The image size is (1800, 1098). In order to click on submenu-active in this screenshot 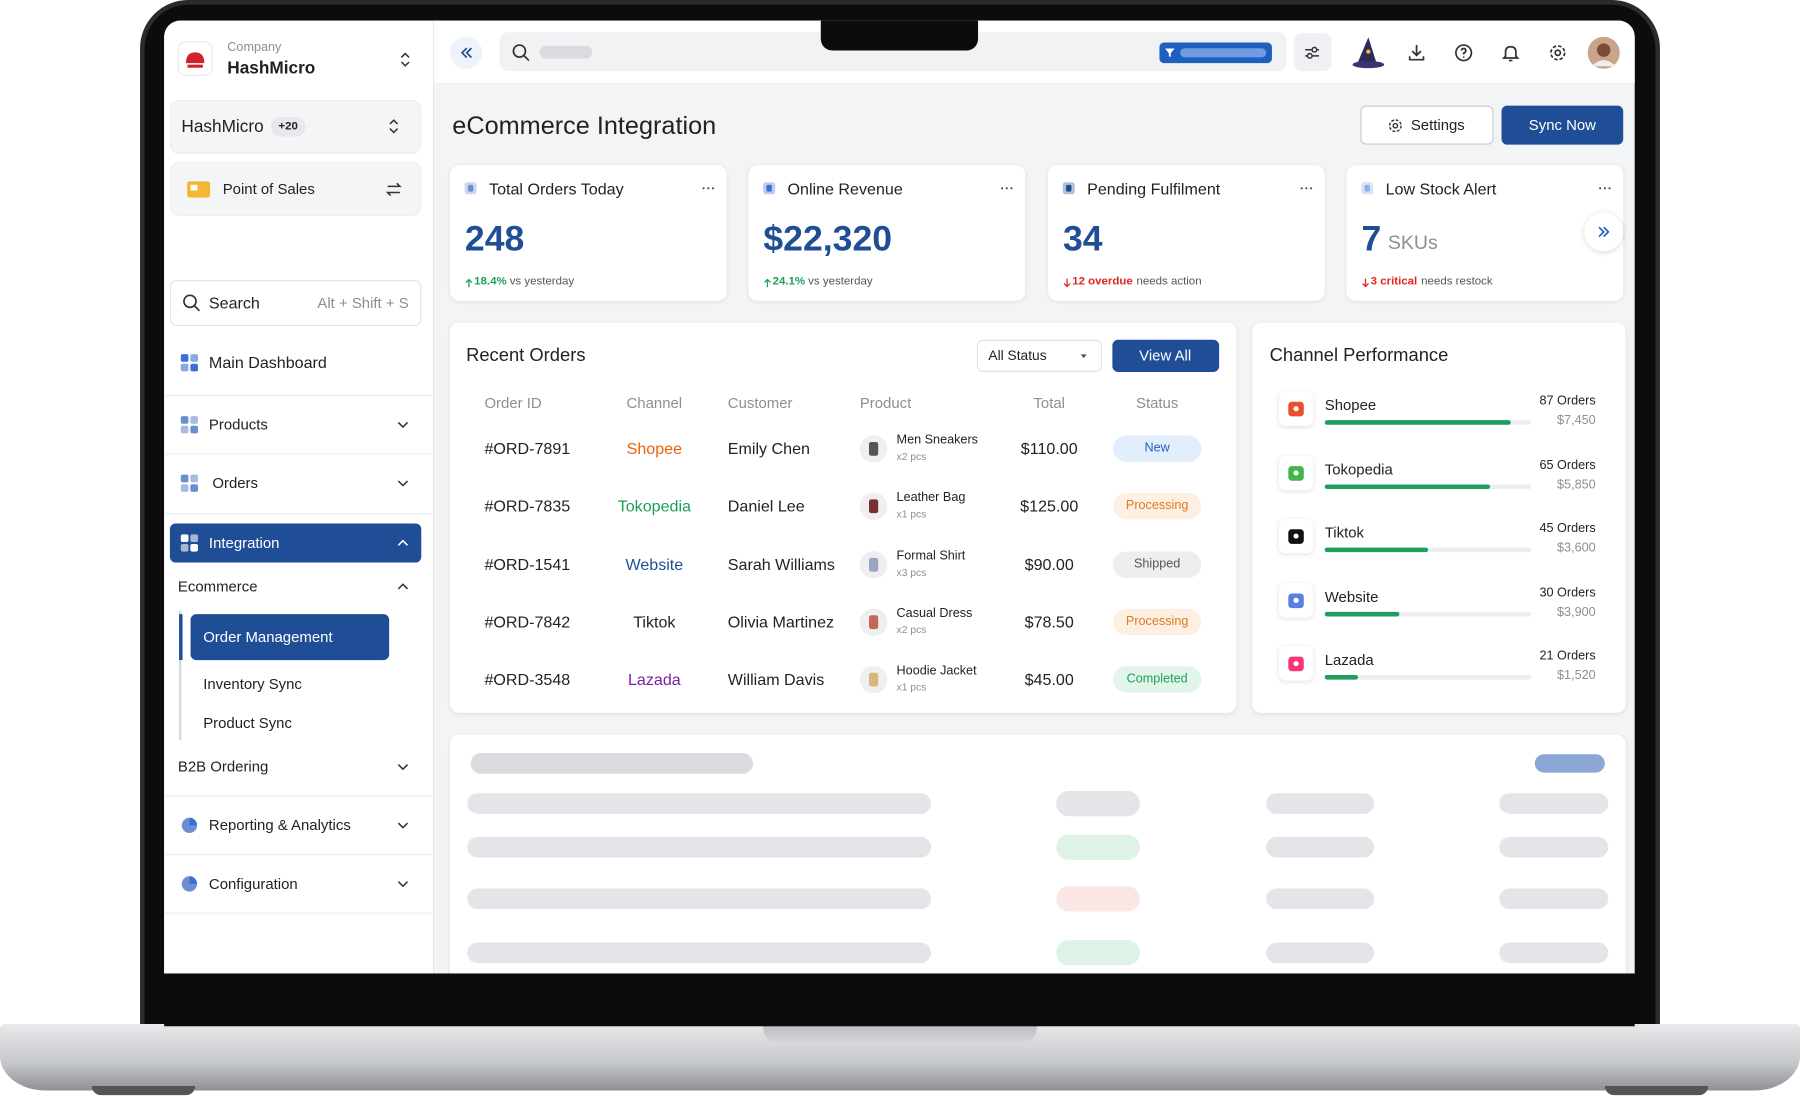, I will do `click(290, 637)`.